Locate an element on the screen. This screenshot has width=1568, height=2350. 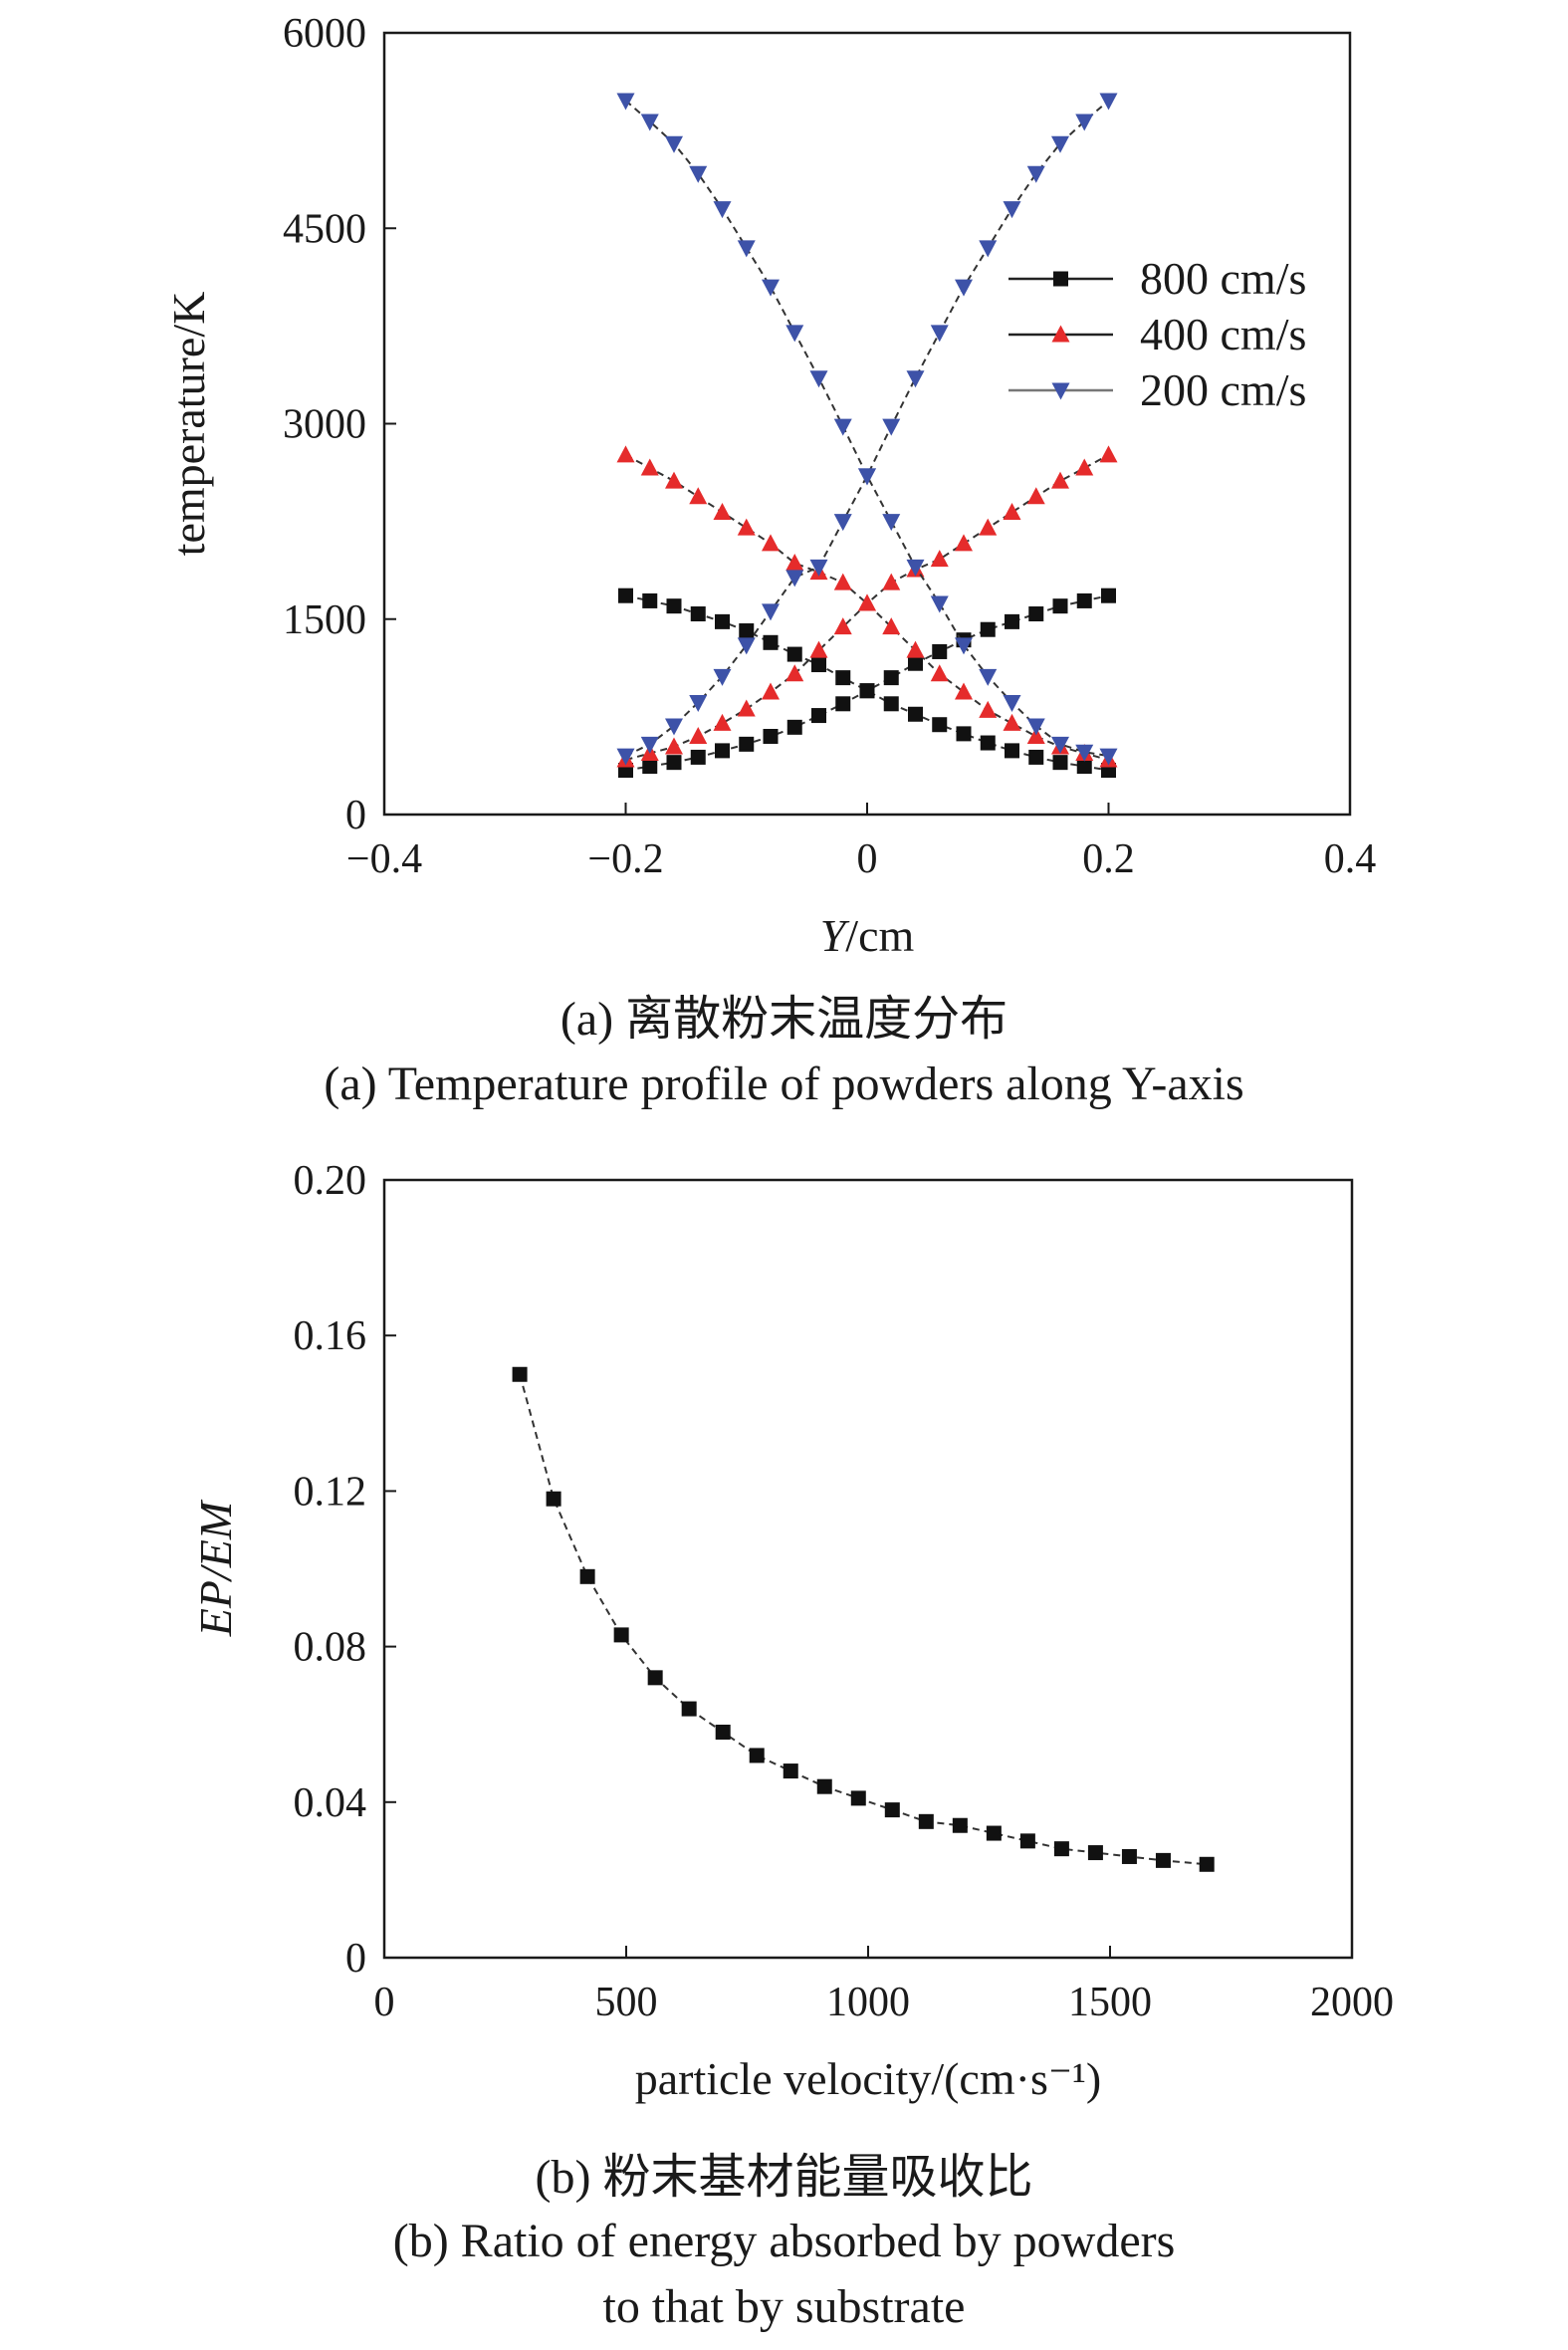
y-tick-label: 0.16 is located at coordinates (330, 1336).